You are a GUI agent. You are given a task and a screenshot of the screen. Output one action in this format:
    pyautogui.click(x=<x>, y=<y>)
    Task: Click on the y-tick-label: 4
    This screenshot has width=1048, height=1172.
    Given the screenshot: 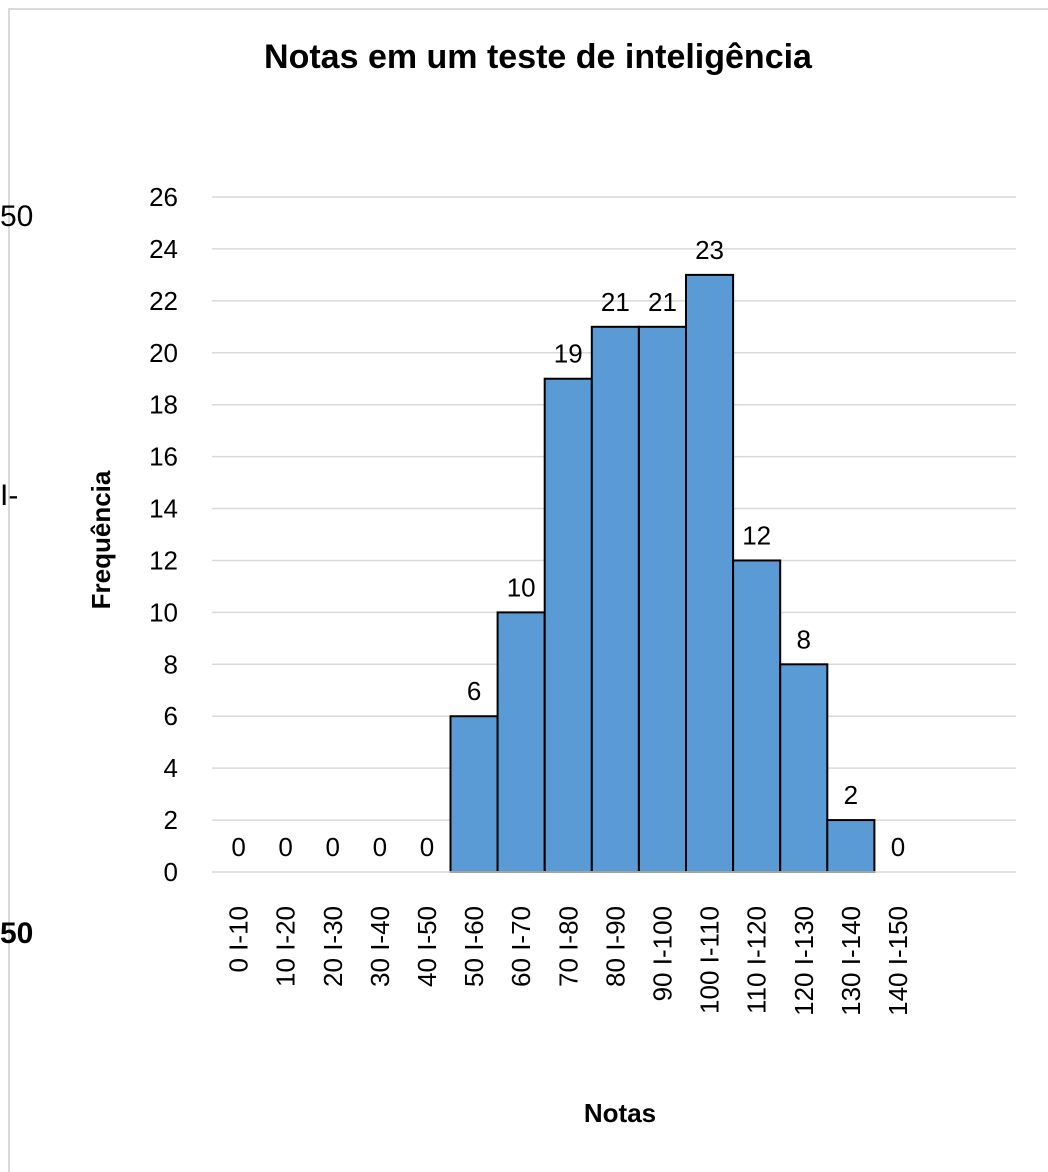 What is the action you would take?
    pyautogui.click(x=171, y=768)
    